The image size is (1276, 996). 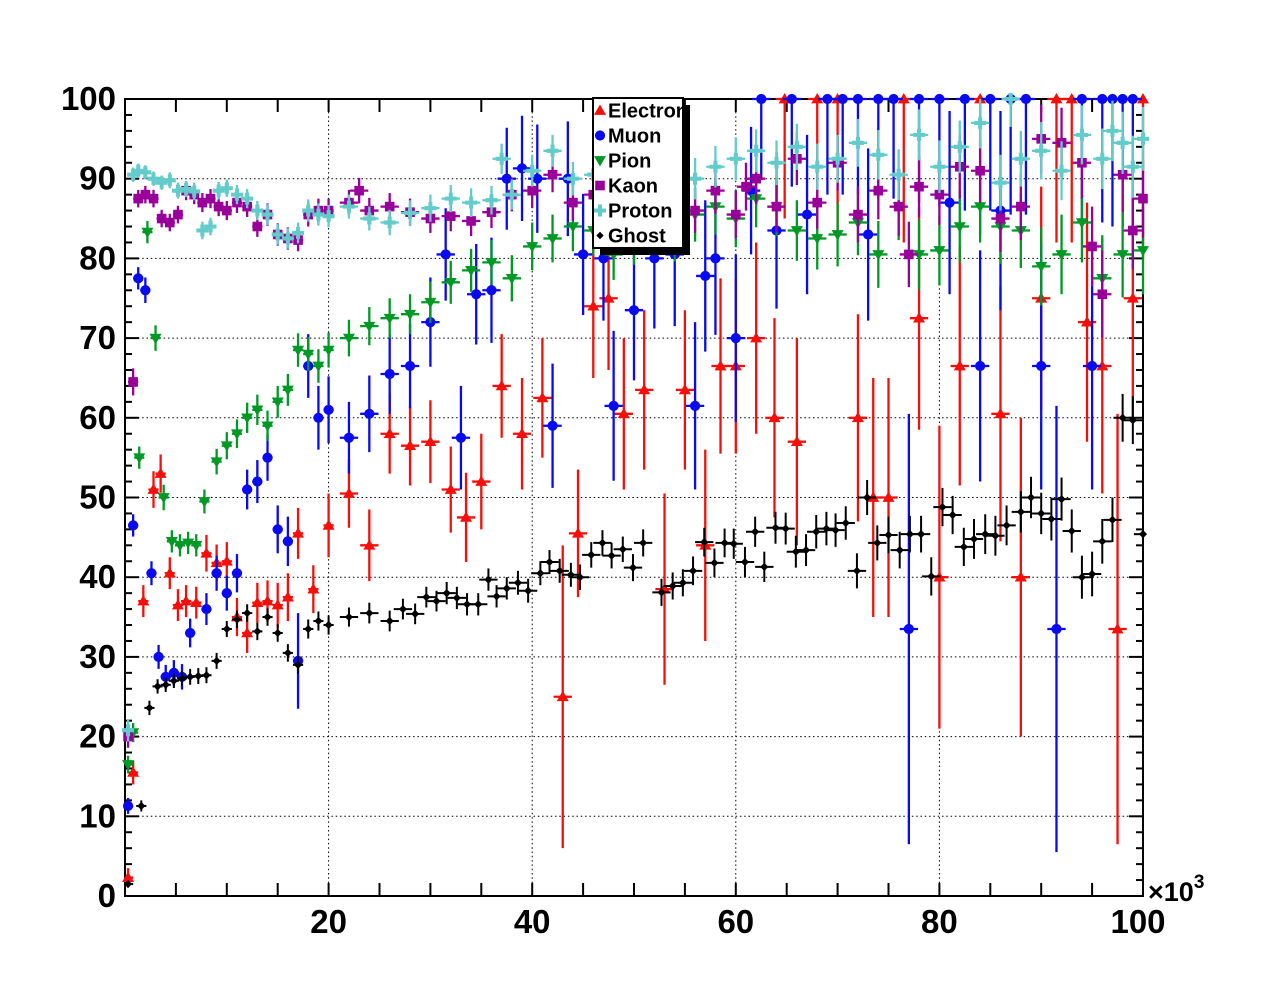 I want to click on y-tick-label: 0, so click(x=107, y=895).